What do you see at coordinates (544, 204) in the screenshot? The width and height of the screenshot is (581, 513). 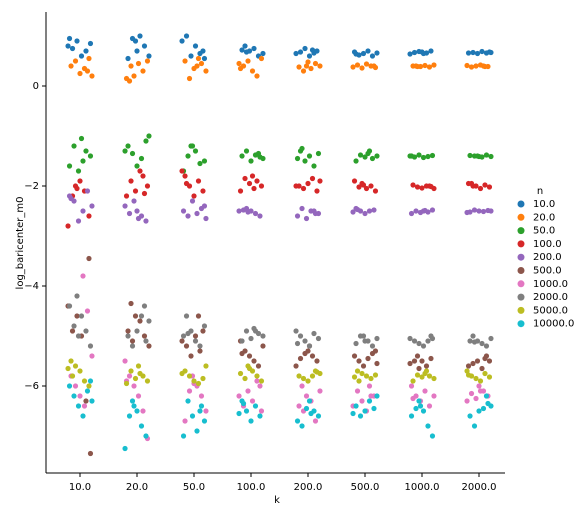 I see `legend-label: 10.0` at bounding box center [544, 204].